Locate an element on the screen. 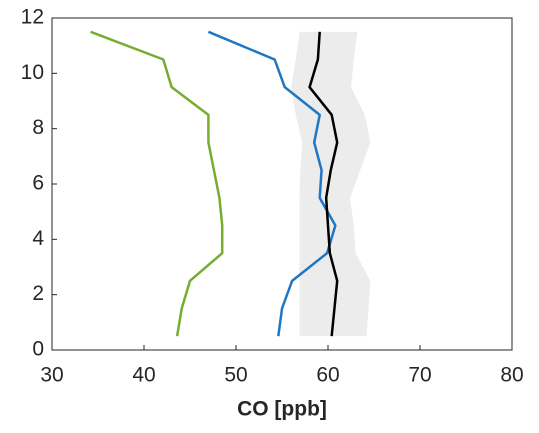 This screenshot has width=539, height=433. y-tick-label: 0 is located at coordinates (38, 349).